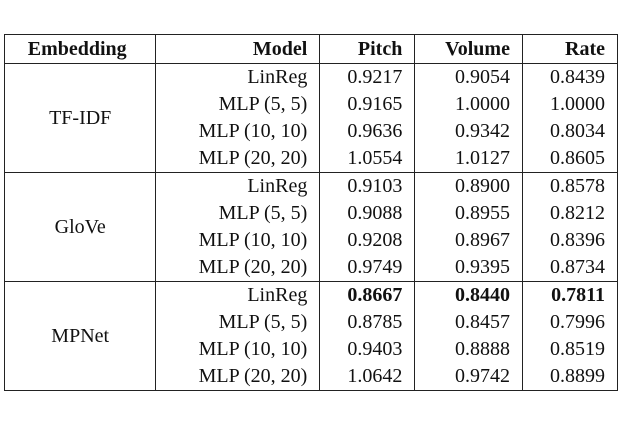  I want to click on table-row: MLP (10, 10) 0.9403 0.8888 0.8519, so click(312, 349).